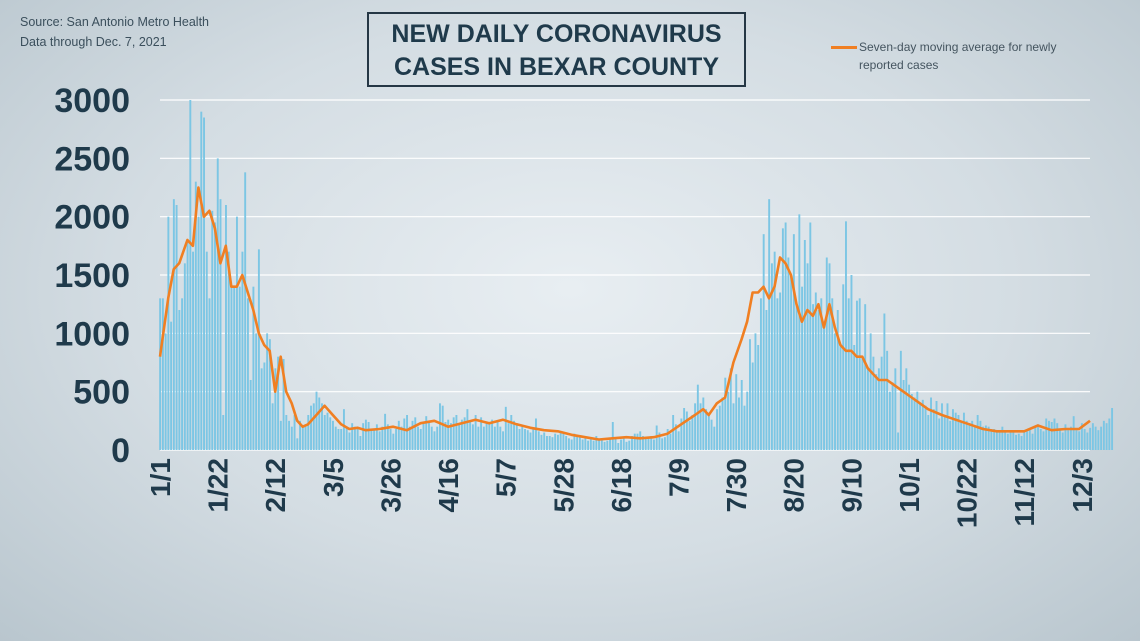 This screenshot has height=641, width=1140. Describe the element at coordinates (92, 276) in the screenshot. I see `y-tick-label: 1500` at that location.